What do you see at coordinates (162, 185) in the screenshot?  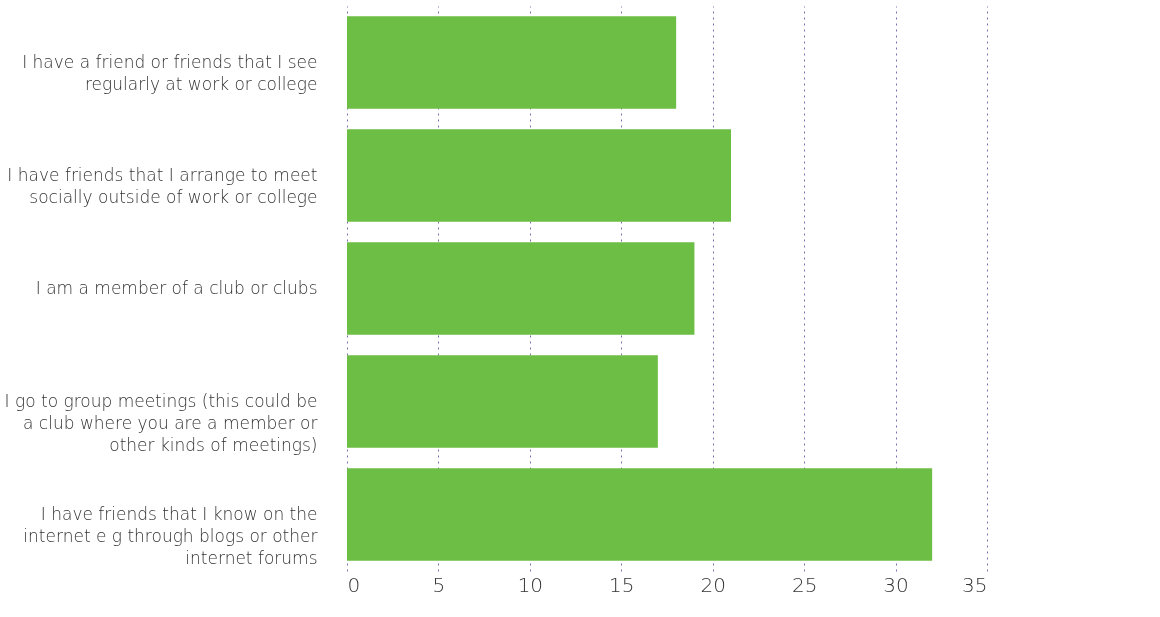 I see `y-tick-label: I have friends that I arrange to meet socially outside of work or college` at bounding box center [162, 185].